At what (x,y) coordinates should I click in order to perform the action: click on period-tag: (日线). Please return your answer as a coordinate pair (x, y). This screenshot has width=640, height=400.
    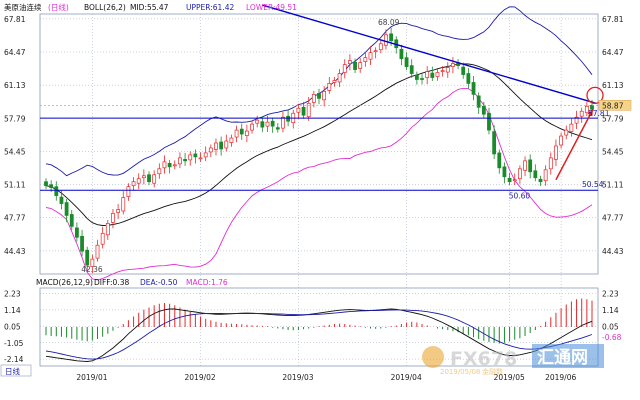
    Looking at the image, I should click on (58, 7).